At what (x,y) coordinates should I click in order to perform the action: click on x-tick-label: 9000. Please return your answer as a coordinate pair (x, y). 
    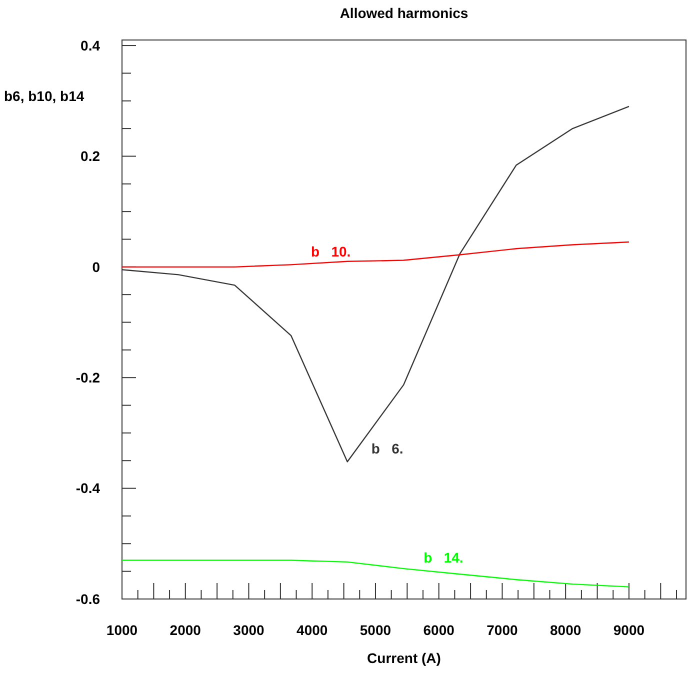
    Looking at the image, I should click on (629, 630).